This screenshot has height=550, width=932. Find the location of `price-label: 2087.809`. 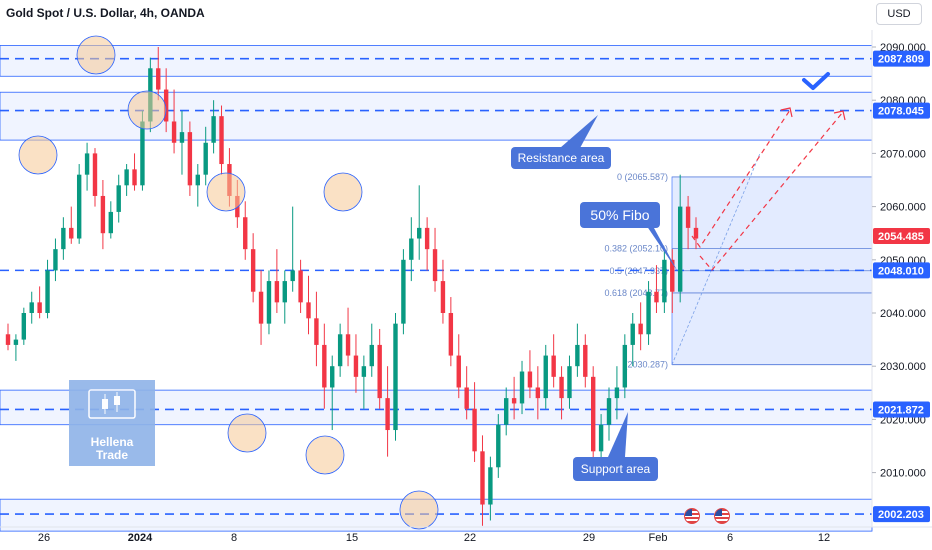

price-label: 2087.809 is located at coordinates (901, 60).